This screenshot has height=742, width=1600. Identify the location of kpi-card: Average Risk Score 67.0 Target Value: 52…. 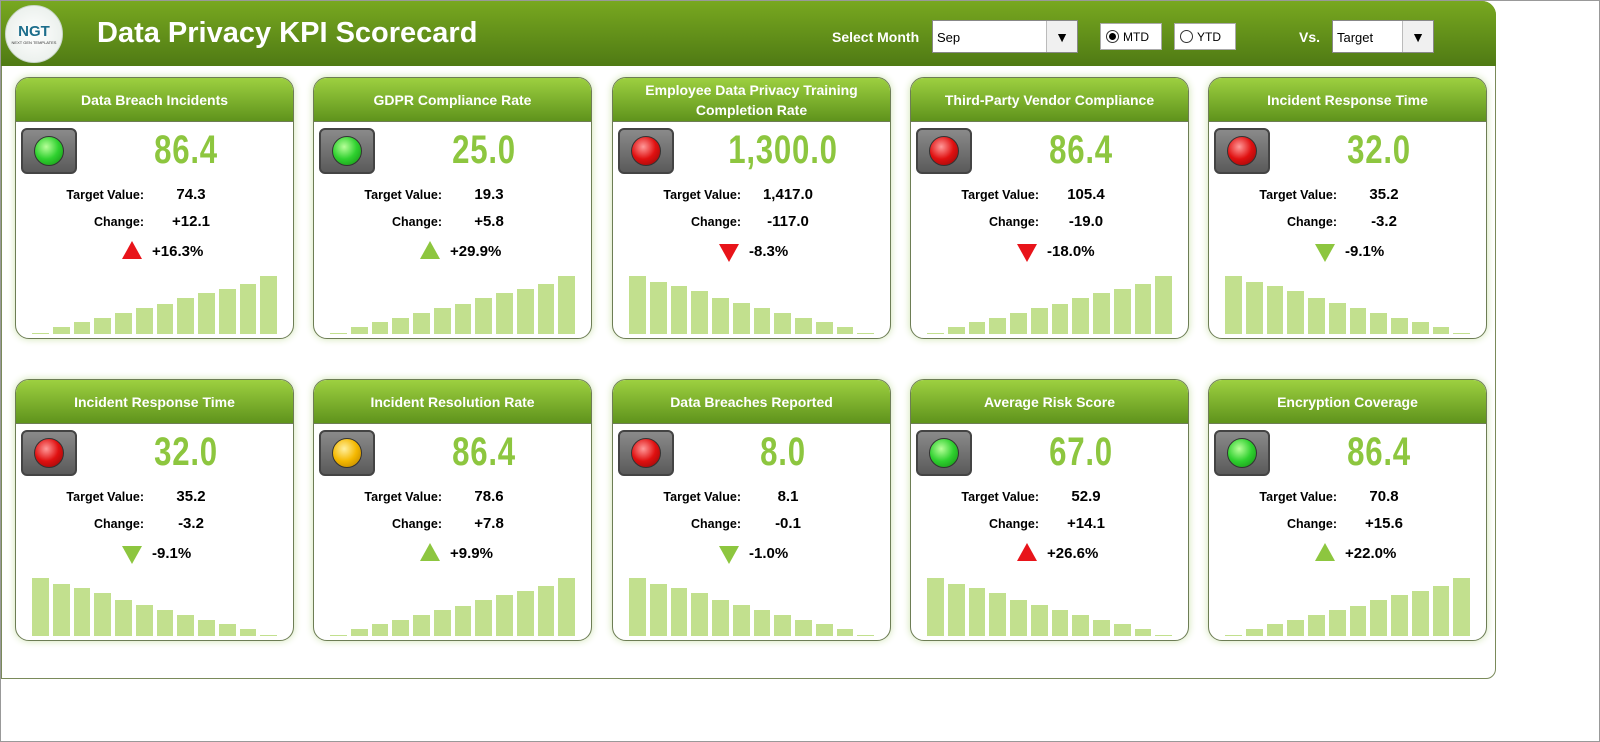
(1049, 510).